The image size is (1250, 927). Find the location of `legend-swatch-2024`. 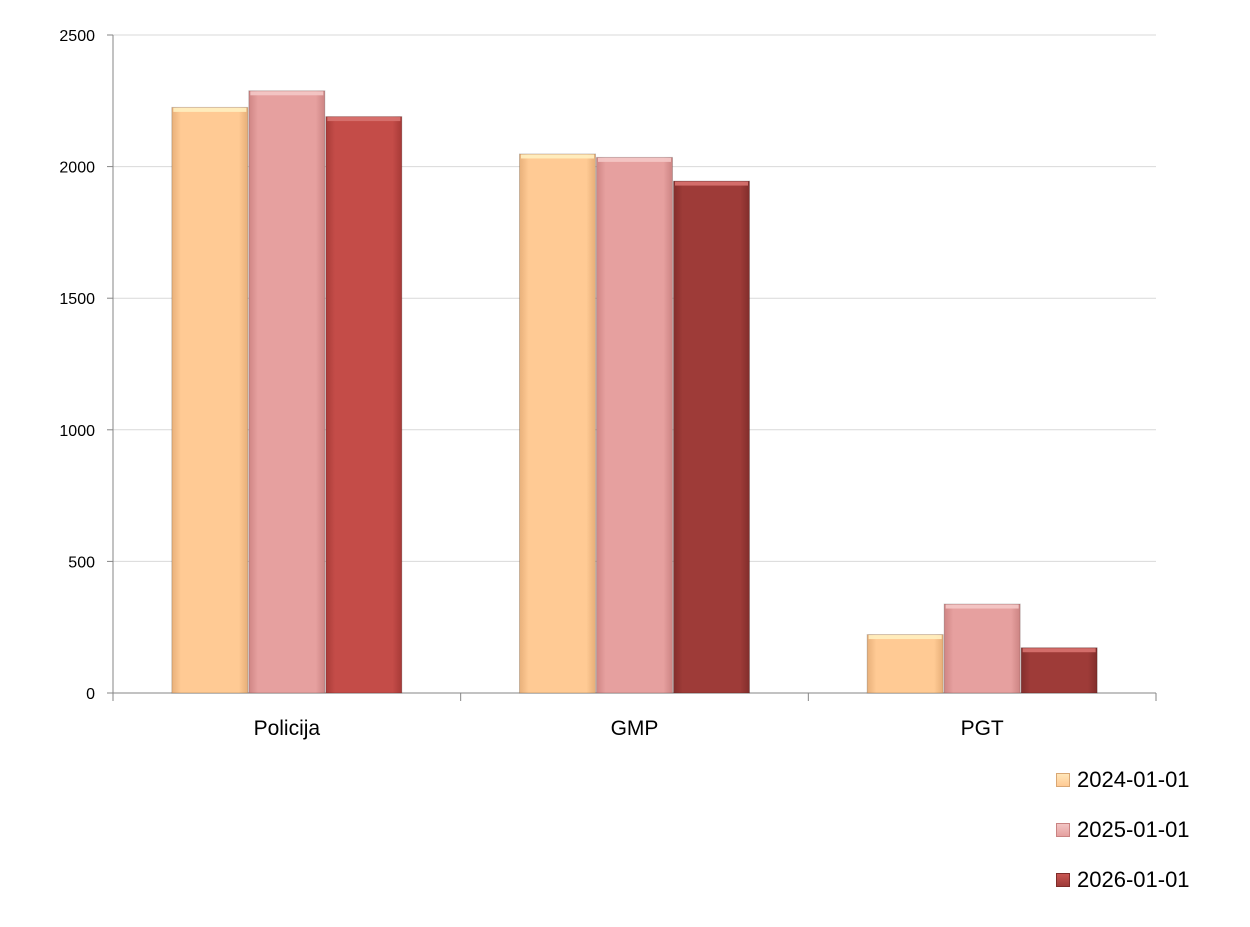

legend-swatch-2024 is located at coordinates (1063, 780).